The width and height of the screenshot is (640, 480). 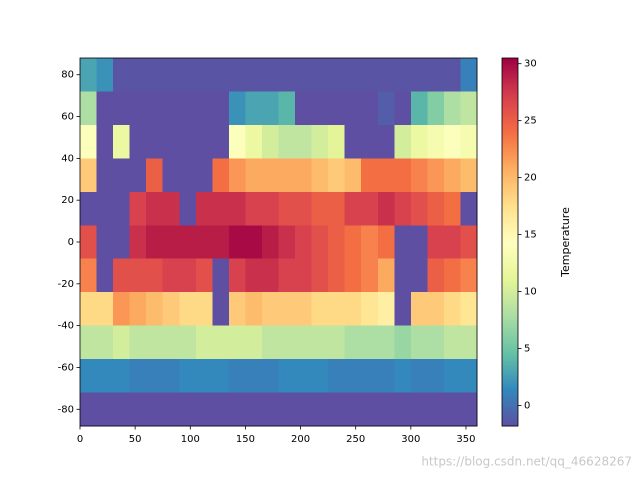 I want to click on colorbar-frame, so click(x=510, y=242).